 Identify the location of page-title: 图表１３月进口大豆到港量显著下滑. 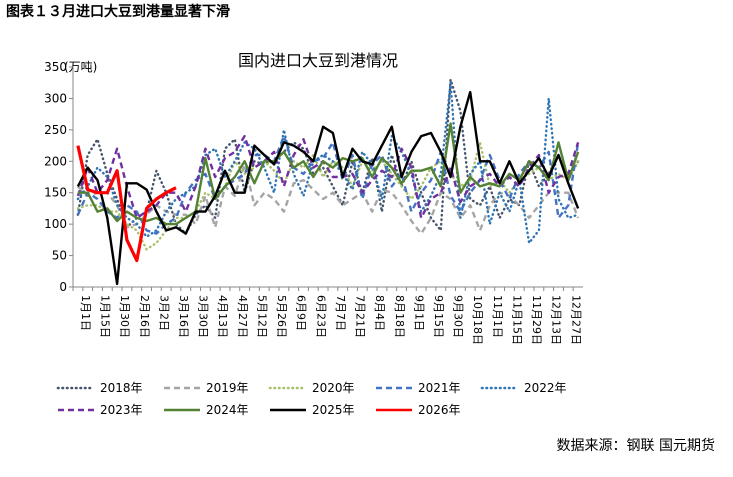
(118, 11).